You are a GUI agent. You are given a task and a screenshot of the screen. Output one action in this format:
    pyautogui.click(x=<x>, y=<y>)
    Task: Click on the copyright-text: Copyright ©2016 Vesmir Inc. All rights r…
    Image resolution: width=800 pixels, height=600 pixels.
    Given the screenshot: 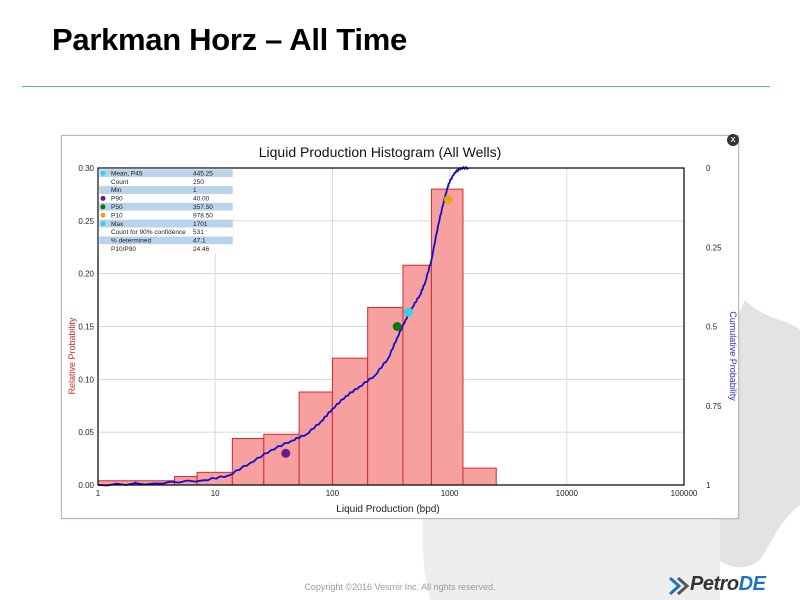 What is the action you would take?
    pyautogui.click(x=400, y=587)
    